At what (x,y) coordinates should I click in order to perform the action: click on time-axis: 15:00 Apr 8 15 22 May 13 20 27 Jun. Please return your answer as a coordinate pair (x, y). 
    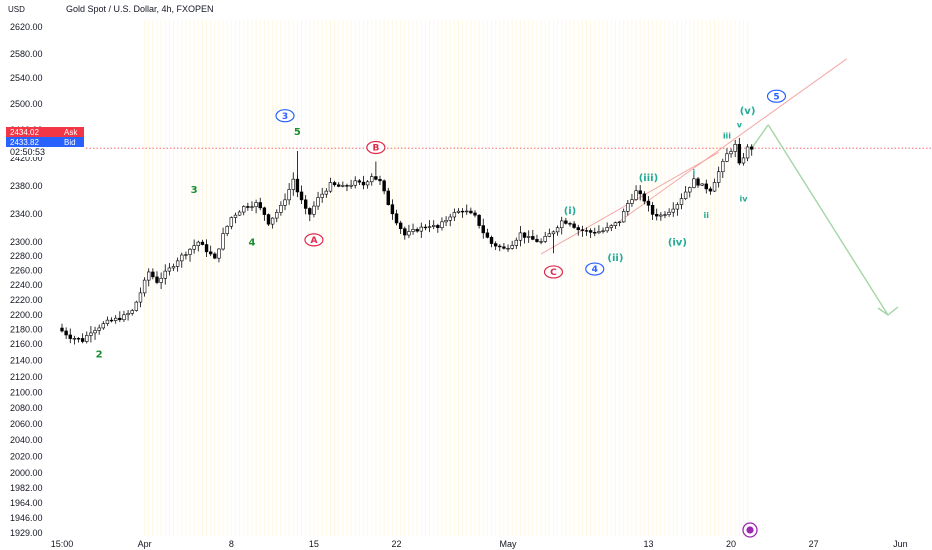
    Looking at the image, I should click on (479, 544).